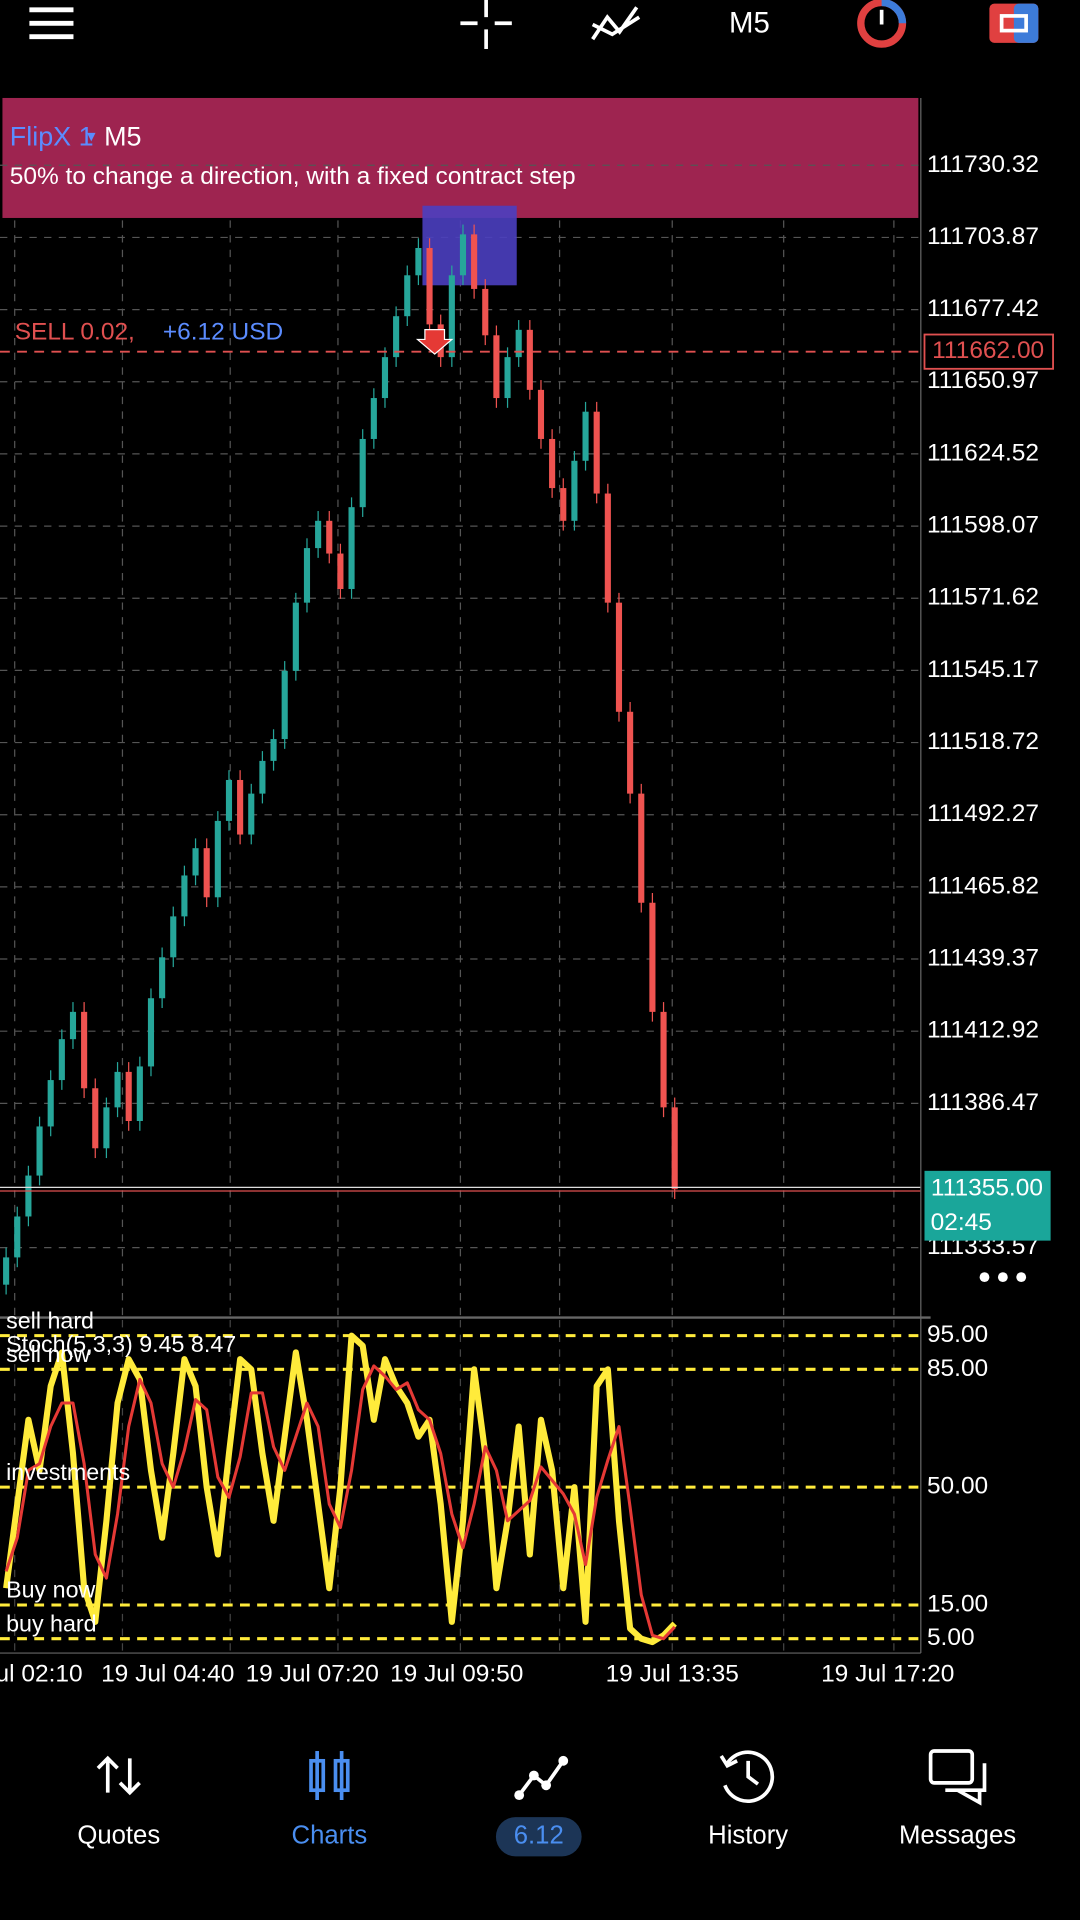 The height and width of the screenshot is (1920, 1080). Describe the element at coordinates (486, 24) in the screenshot. I see `crosshair-button` at that location.